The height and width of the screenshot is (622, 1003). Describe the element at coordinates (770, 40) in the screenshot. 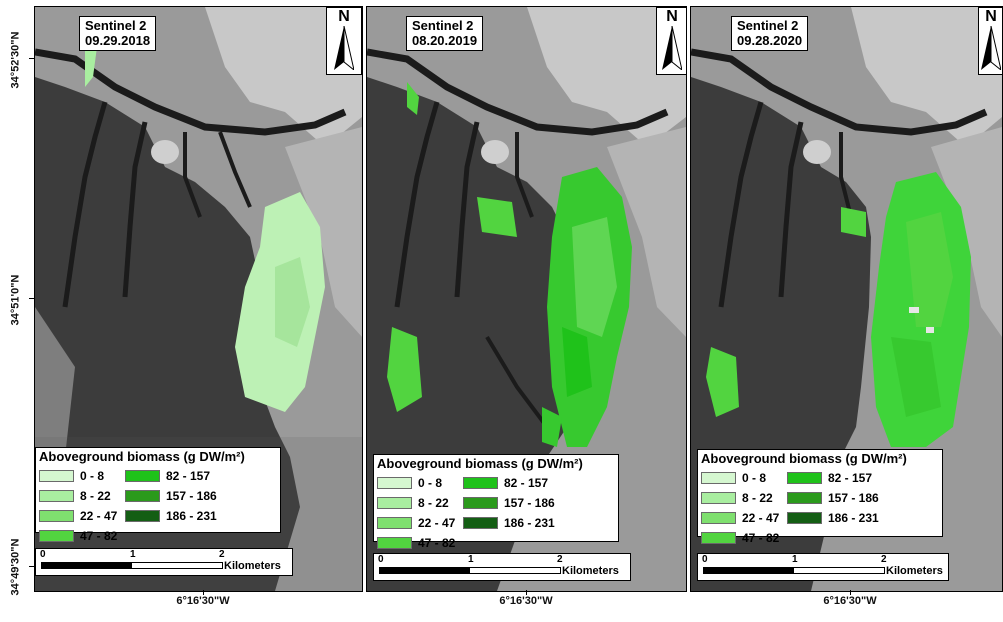

I see `date-label: 09.28.2020` at that location.